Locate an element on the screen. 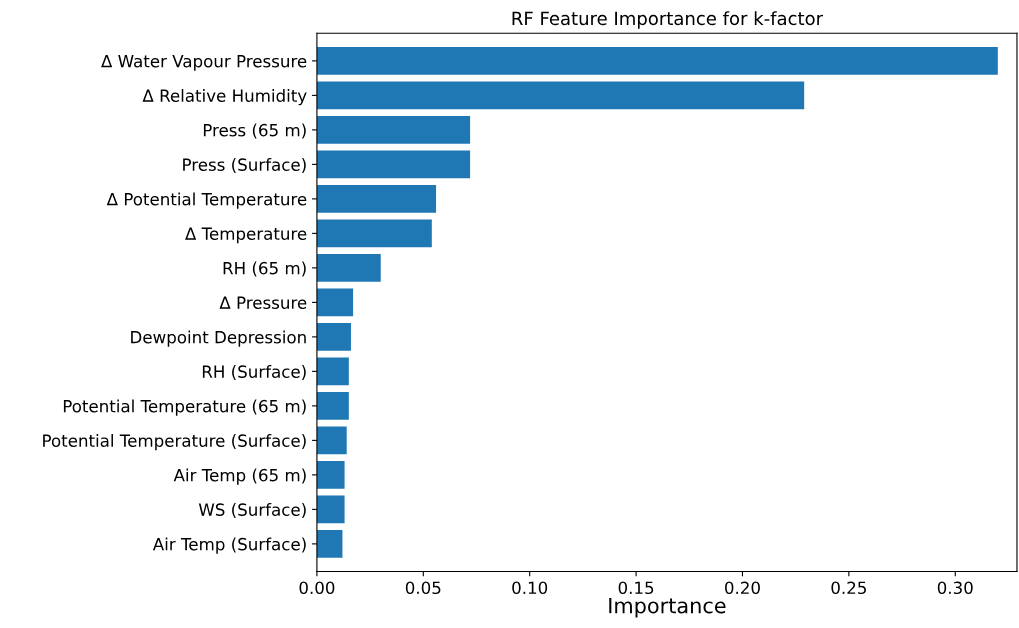 The height and width of the screenshot is (628, 1019). x-tick-label: 0.25 is located at coordinates (848, 588).